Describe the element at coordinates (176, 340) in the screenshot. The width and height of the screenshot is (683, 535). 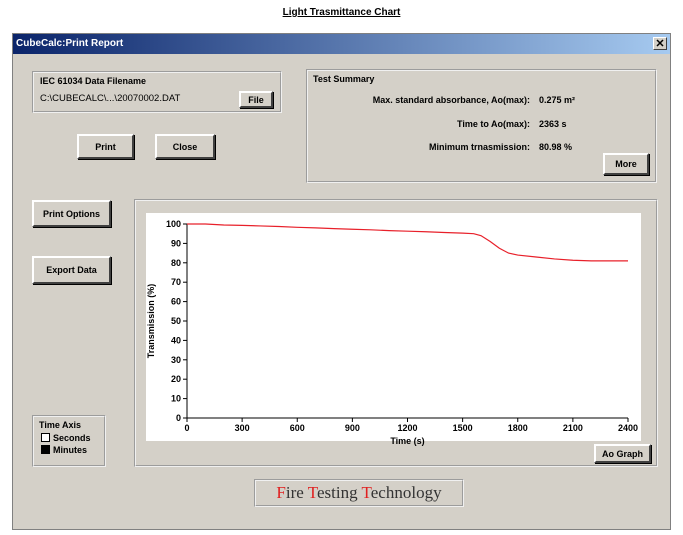
I see `y-tick-label: 40` at that location.